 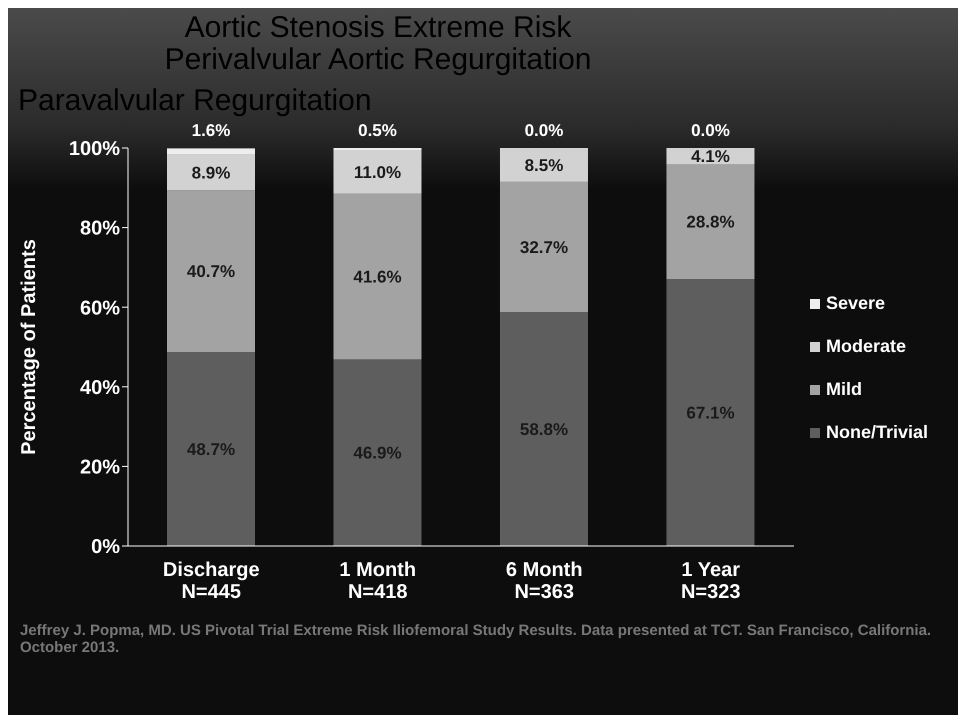 I want to click on y-tick-label: 60%, so click(x=100, y=308).